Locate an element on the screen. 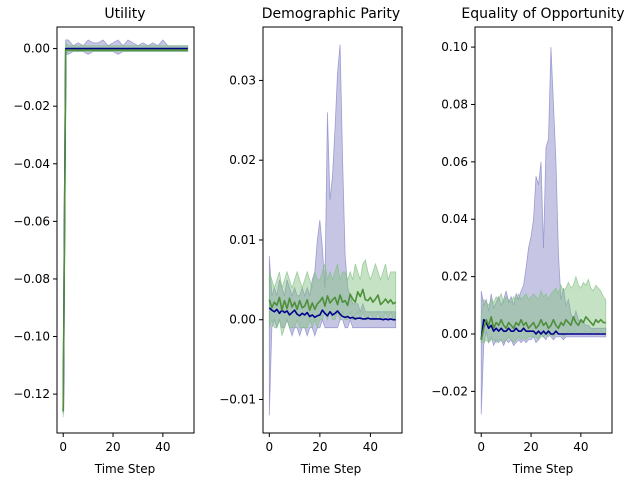 This screenshot has width=640, height=480. demographic-parity-y-tick-label: 0.03 is located at coordinates (242, 80).